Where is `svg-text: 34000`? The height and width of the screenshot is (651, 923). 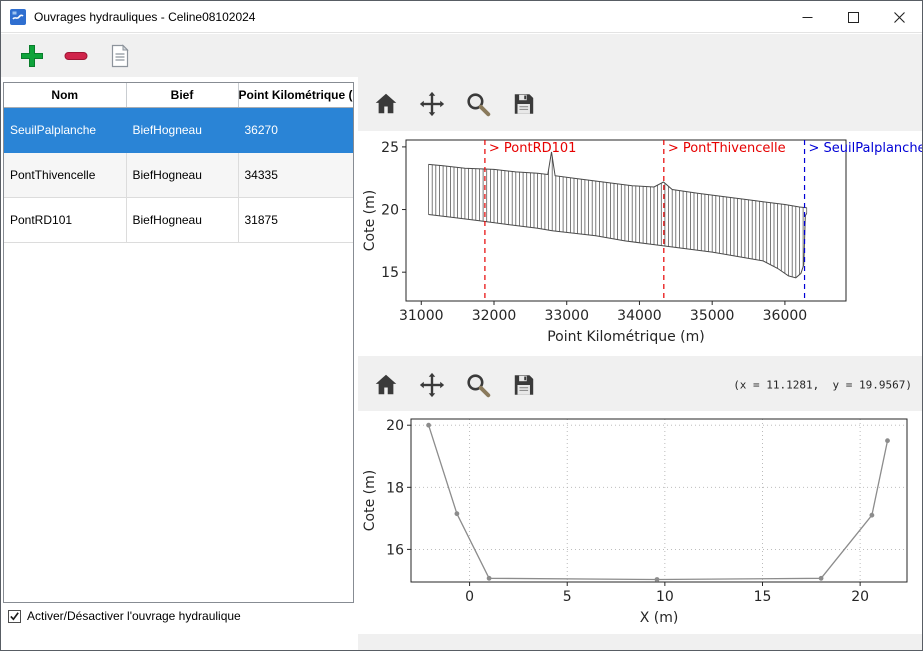
svg-text: 34000 is located at coordinates (639, 316).